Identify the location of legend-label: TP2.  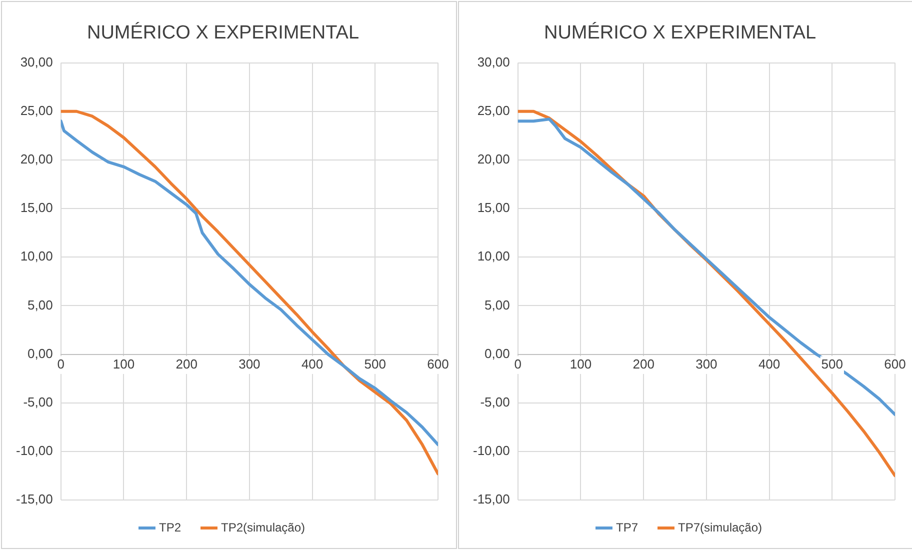
(170, 527).